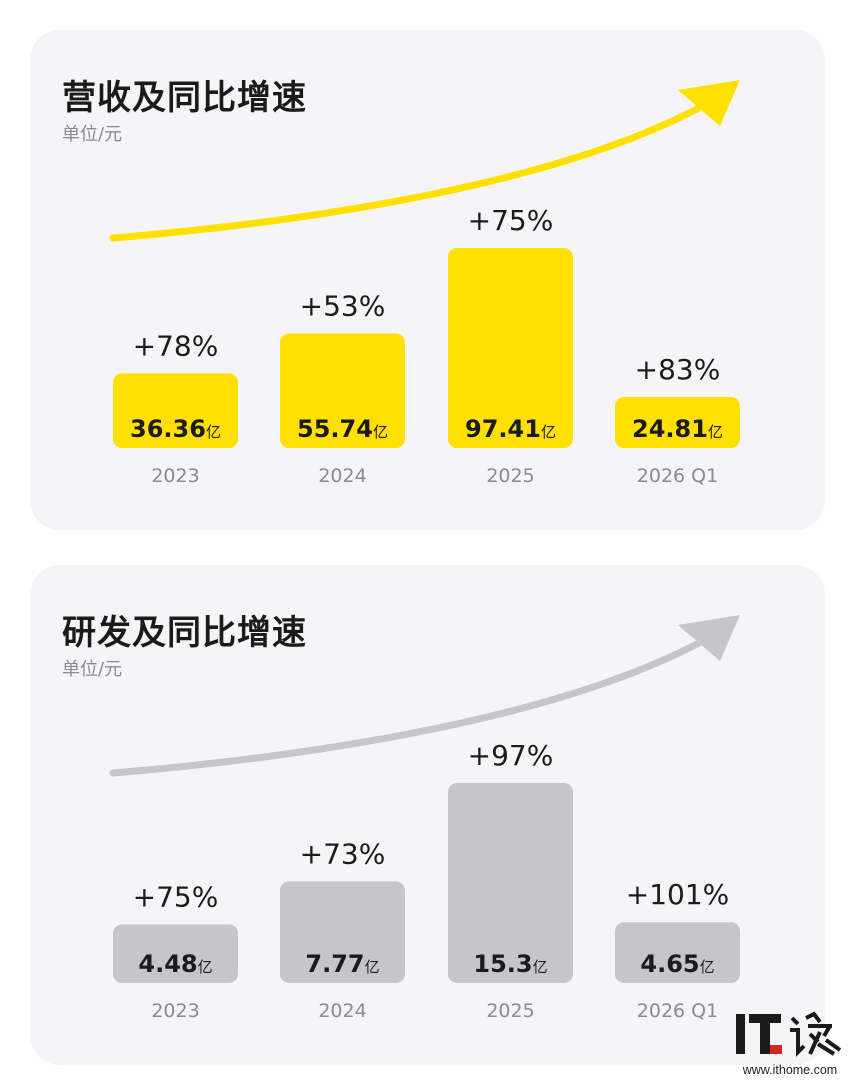 The width and height of the screenshot is (856, 1092). I want to click on bar-value-label: 97.41亿, so click(510, 429).